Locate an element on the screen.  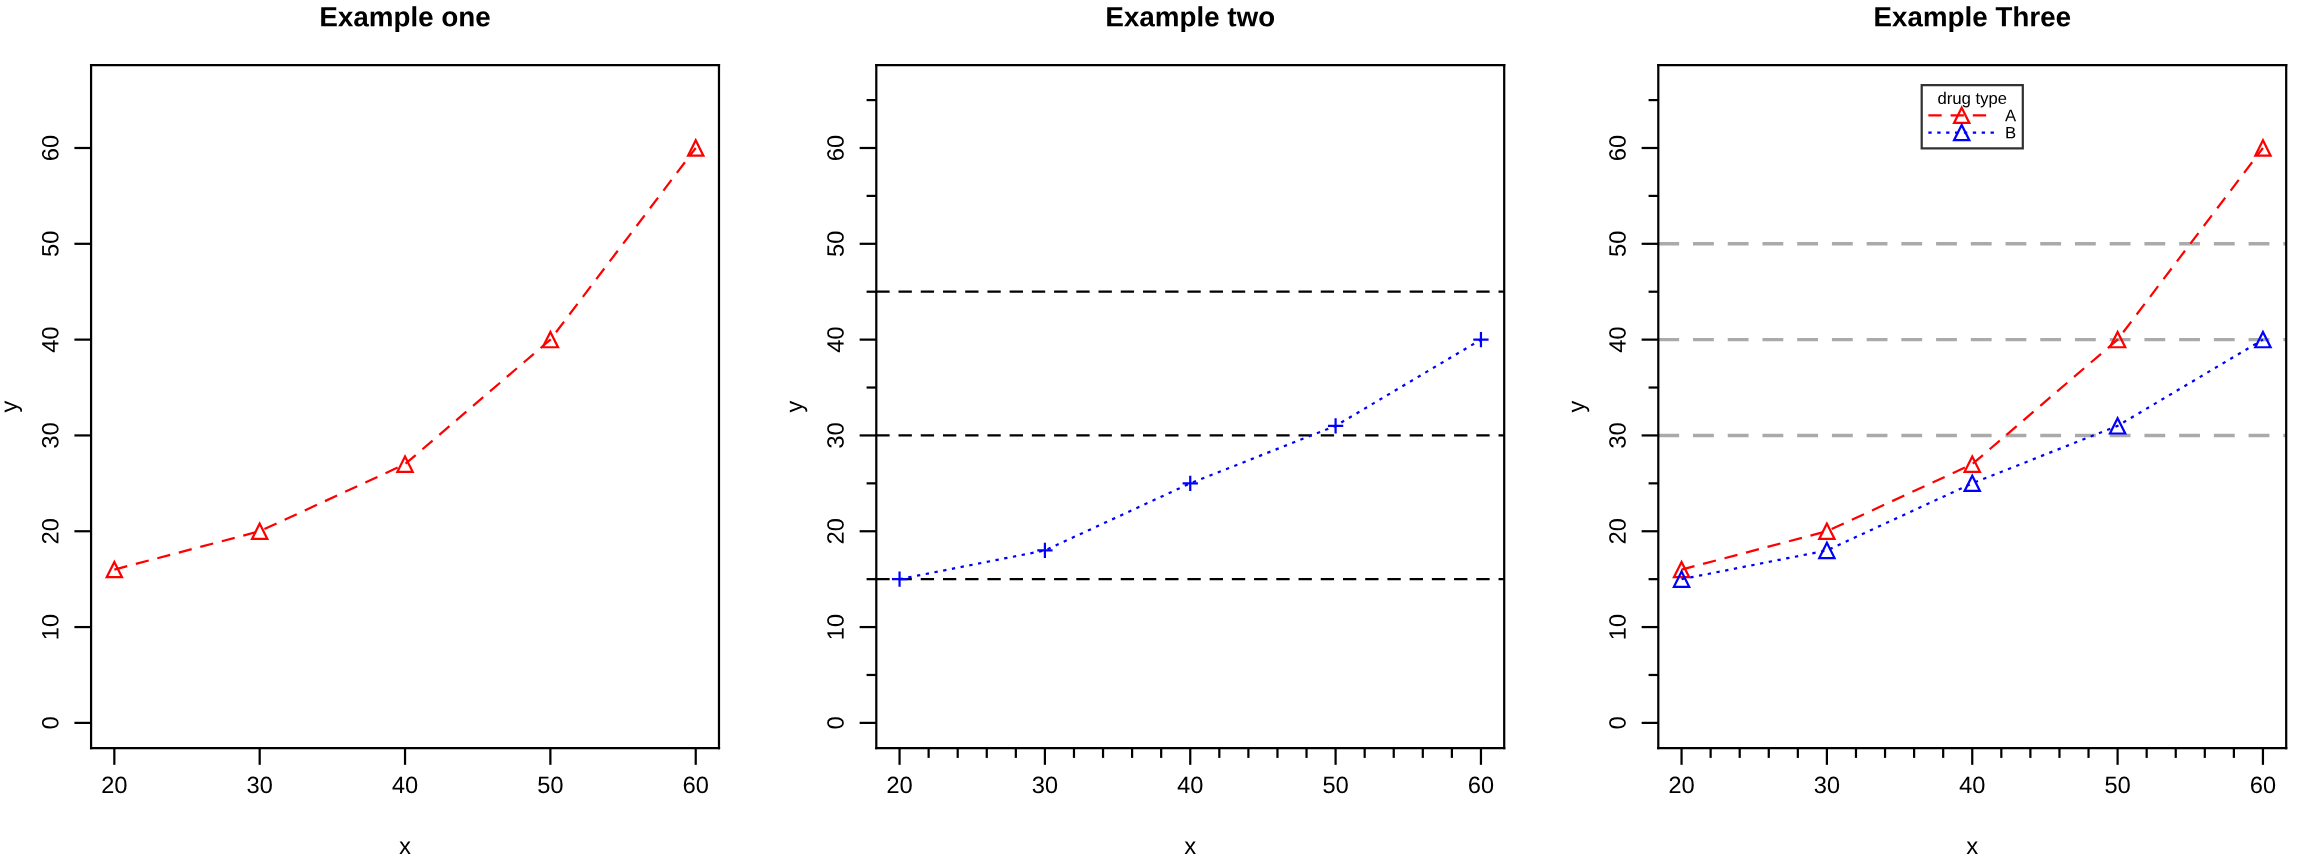
legend-label: A is located at coordinates (2011, 115).